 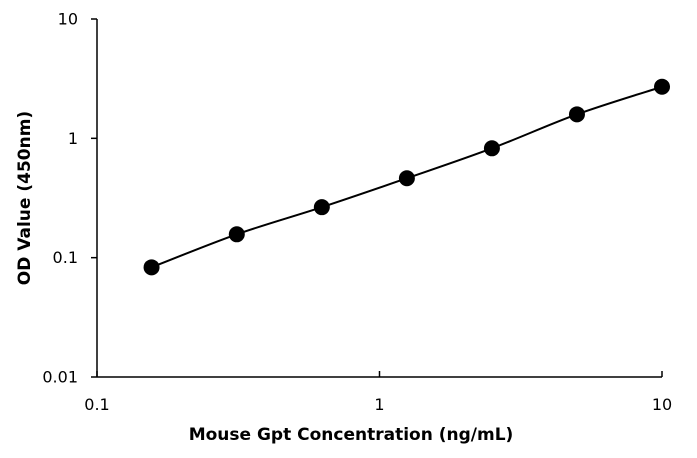 What do you see at coordinates (379, 404) in the screenshot?
I see `x-tick-label: 1` at bounding box center [379, 404].